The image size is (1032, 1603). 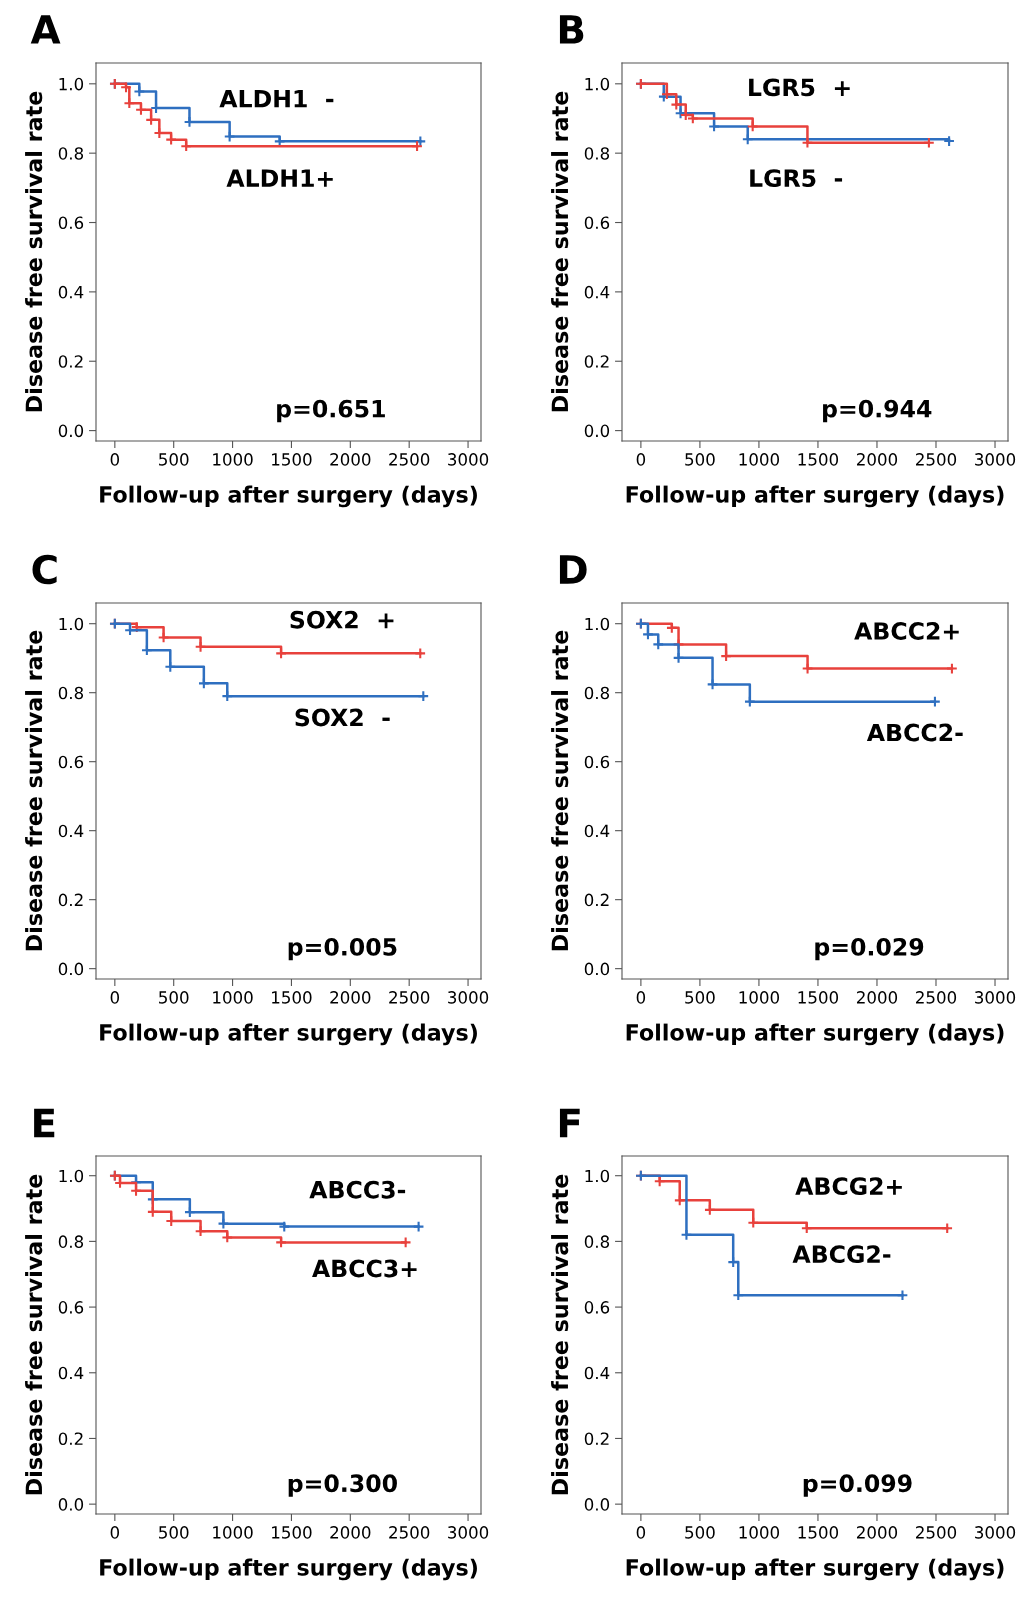 What do you see at coordinates (364, 1268) in the screenshot?
I see `annotation: ABCC3+` at bounding box center [364, 1268].